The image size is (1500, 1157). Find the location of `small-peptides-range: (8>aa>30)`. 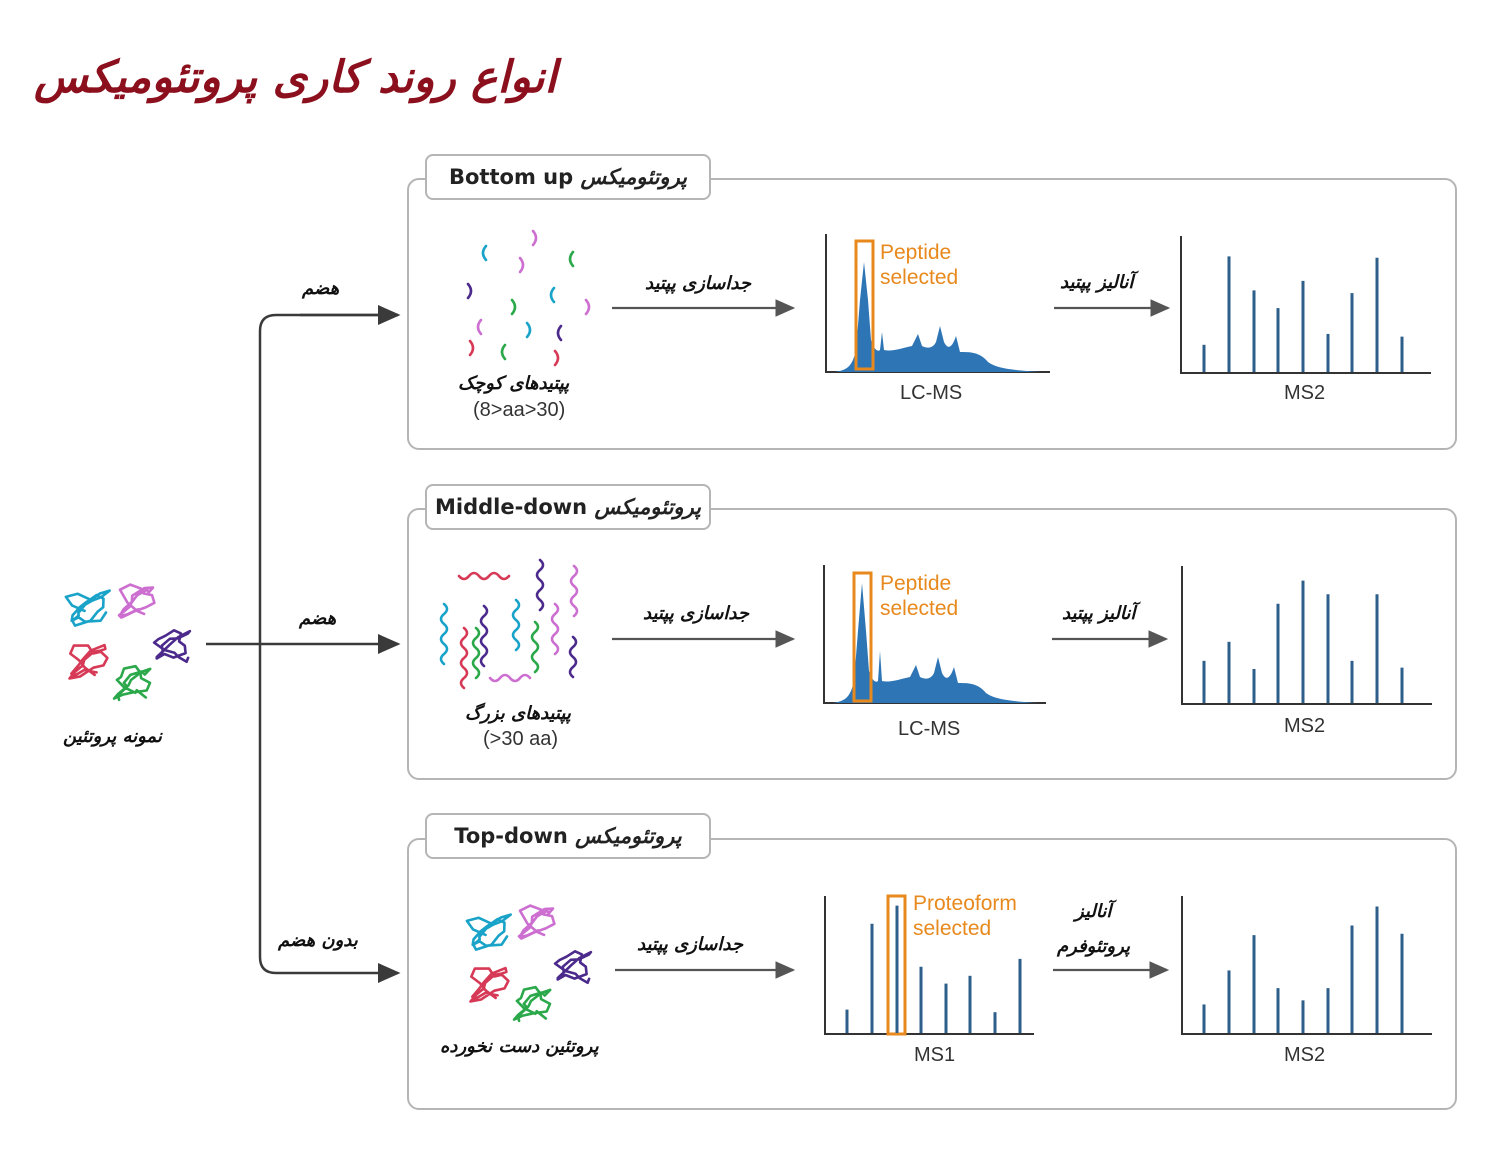

small-peptides-range: (8>aa>30) is located at coordinates (519, 410).